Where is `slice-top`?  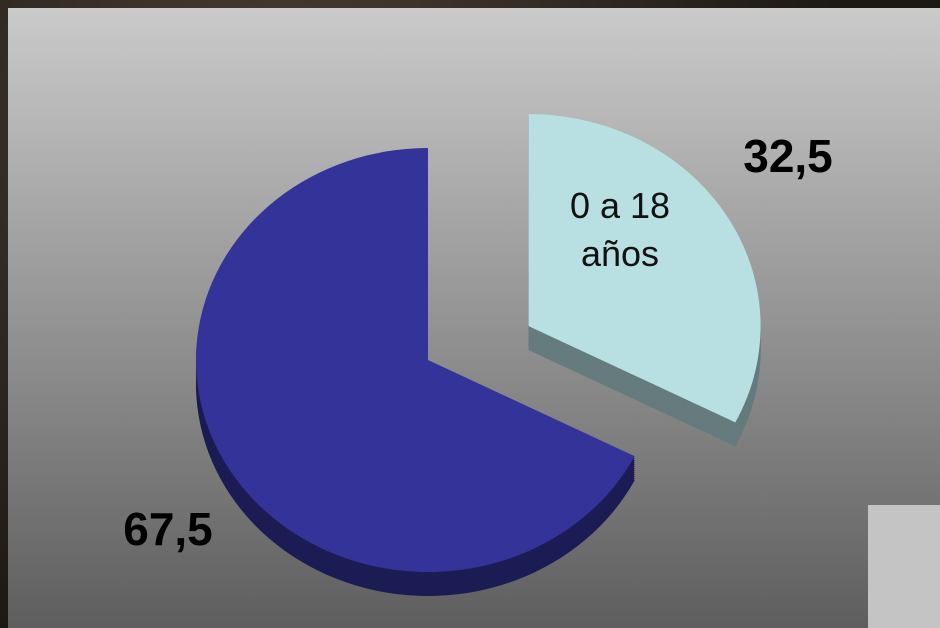
slice-top is located at coordinates (644, 268).